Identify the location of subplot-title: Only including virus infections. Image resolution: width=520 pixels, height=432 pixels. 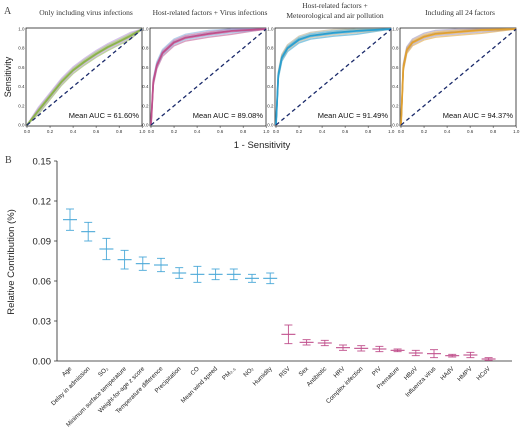
(86, 12).